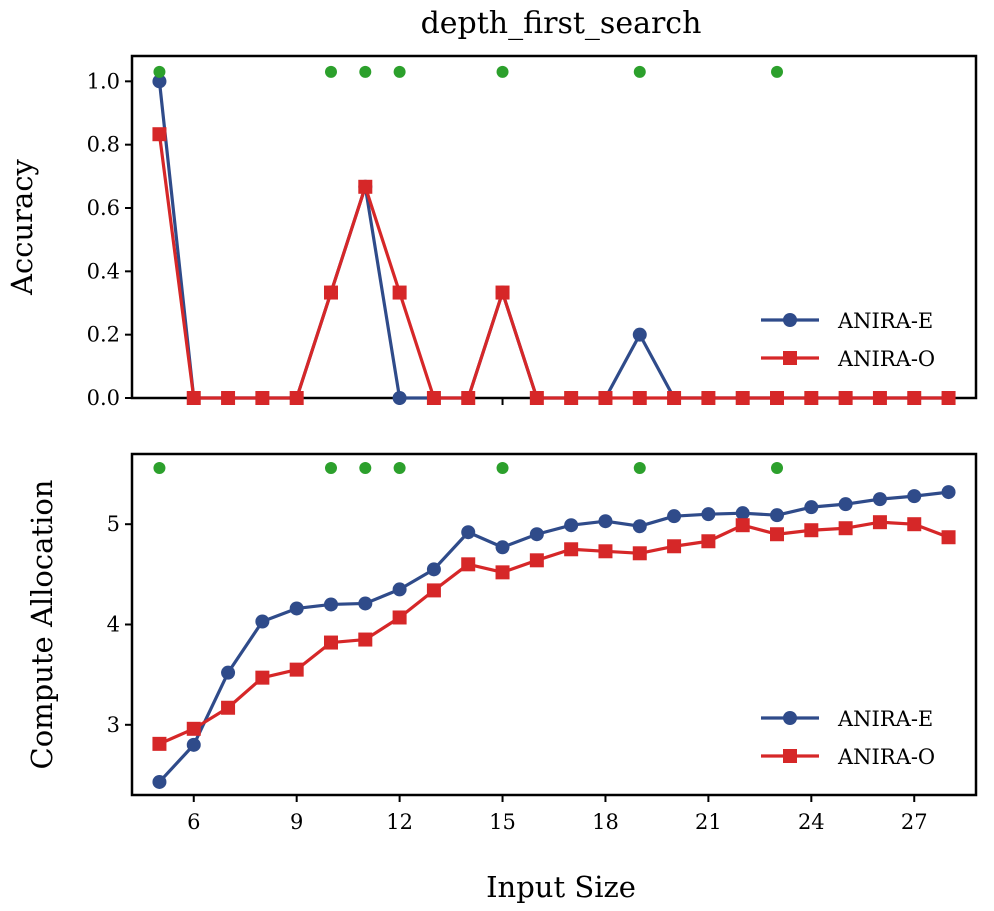 The image size is (994, 911). What do you see at coordinates (103, 398) in the screenshot?
I see `y-tick-label: 0.0` at bounding box center [103, 398].